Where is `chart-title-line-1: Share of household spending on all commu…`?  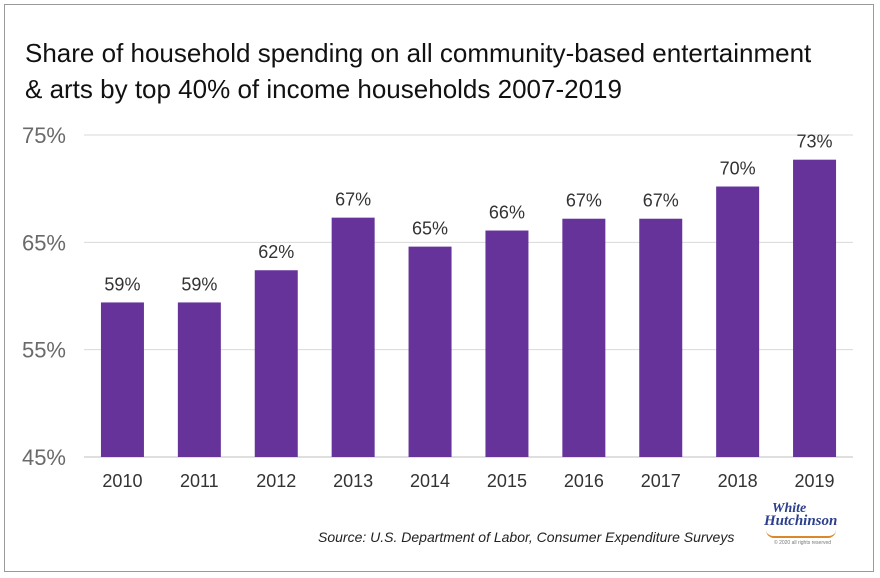
chart-title-line-1: Share of household spending on all commu… is located at coordinates (418, 53).